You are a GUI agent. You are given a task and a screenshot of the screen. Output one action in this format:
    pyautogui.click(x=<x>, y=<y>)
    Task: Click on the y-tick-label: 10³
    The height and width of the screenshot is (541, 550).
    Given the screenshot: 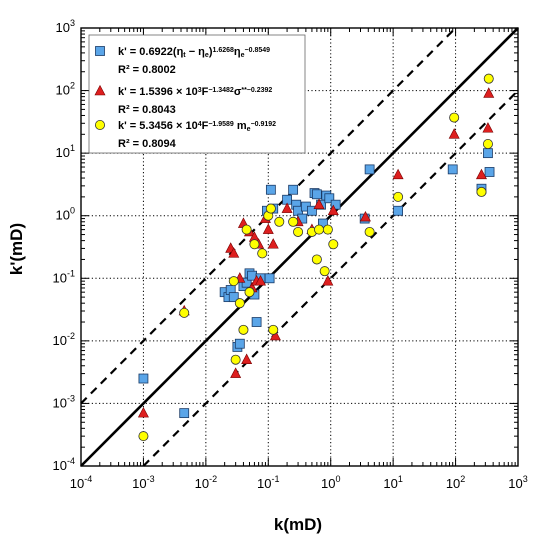 What is the action you would take?
    pyautogui.click(x=65, y=26)
    